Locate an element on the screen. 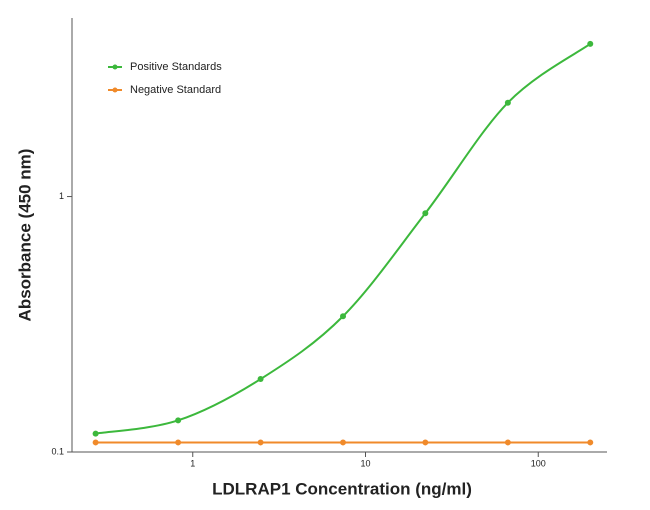  y-tick-label: 1 is located at coordinates (61, 196).